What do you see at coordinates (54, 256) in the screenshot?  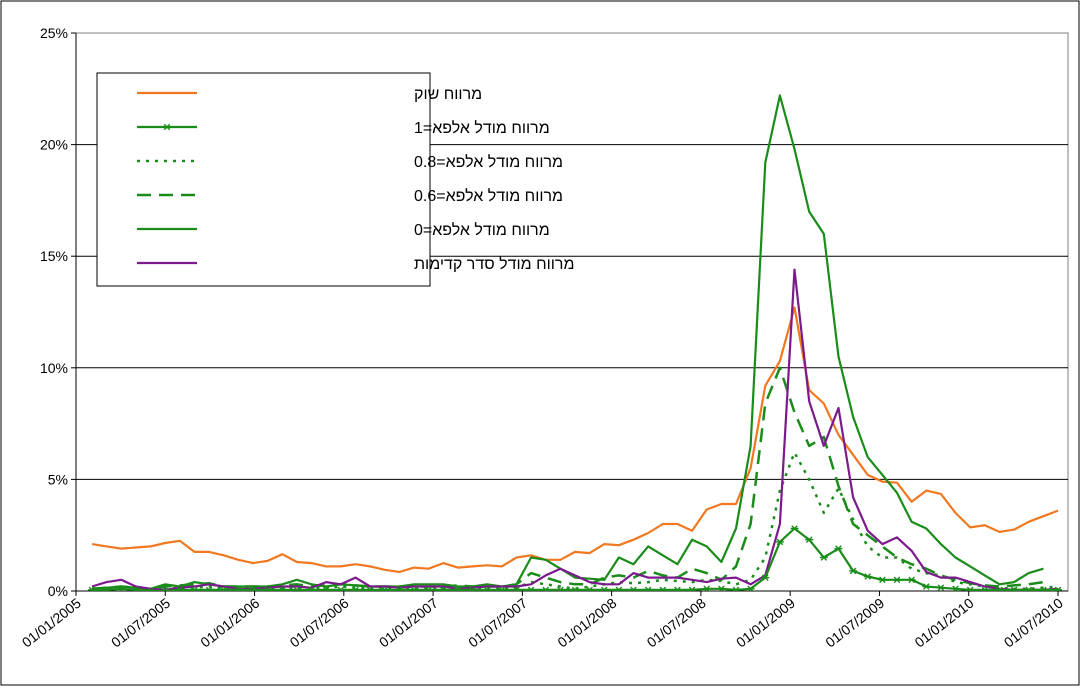 I see `y-tick-label: 15%` at bounding box center [54, 256].